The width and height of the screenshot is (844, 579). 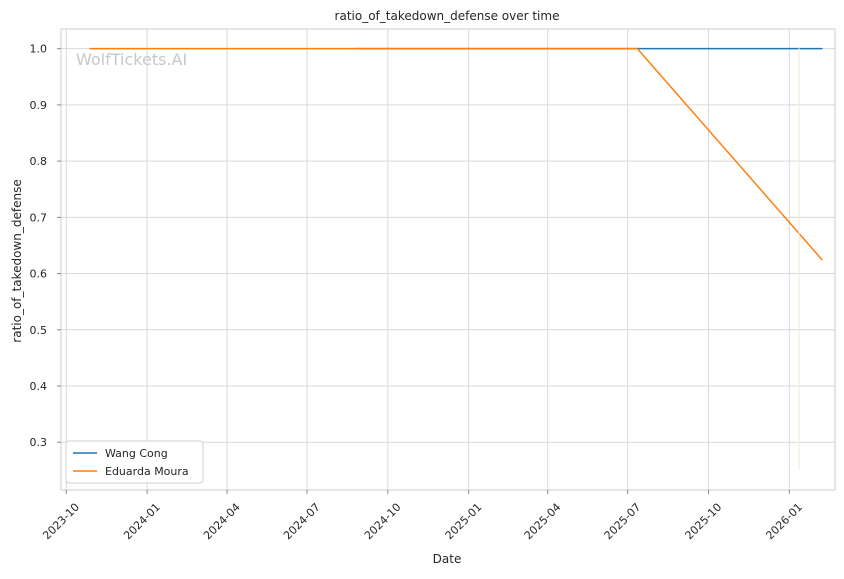 I want to click on x-tick-label: 2025-04, so click(x=543, y=522).